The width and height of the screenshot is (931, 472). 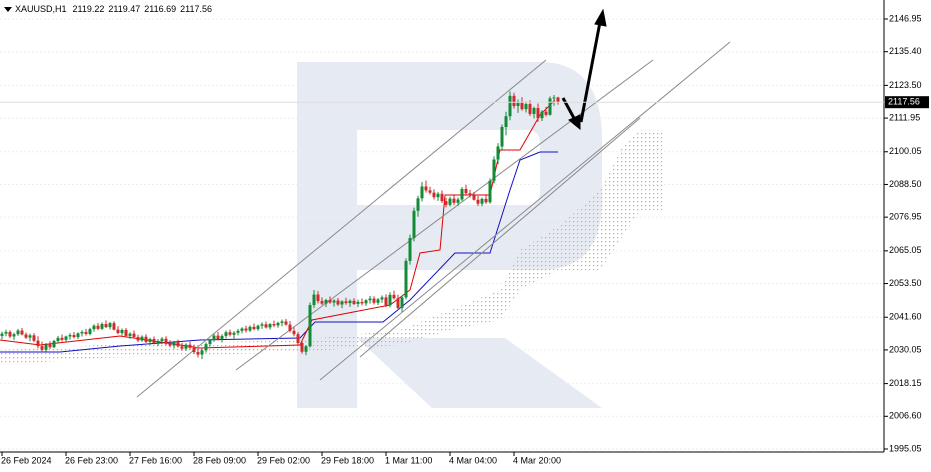 I want to click on y-tick-label: 2100.05, so click(x=905, y=151).